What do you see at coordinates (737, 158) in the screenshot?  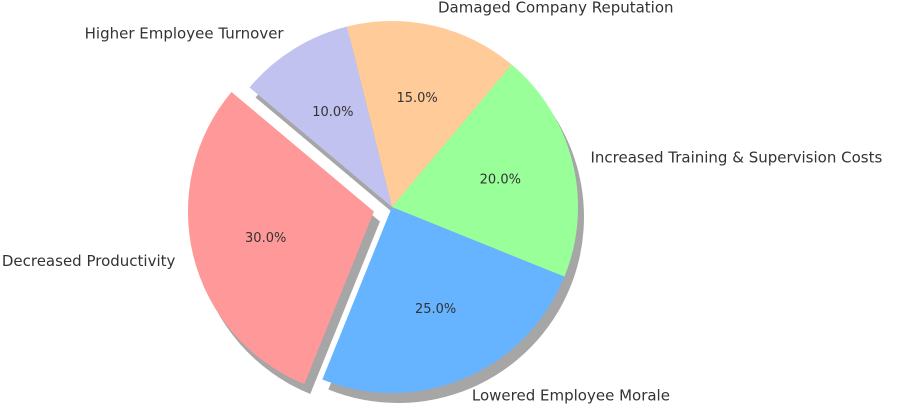 I see `category-label-increased-training-and-supervision-costs: Increased Training & Supervision Costs` at bounding box center [737, 158].